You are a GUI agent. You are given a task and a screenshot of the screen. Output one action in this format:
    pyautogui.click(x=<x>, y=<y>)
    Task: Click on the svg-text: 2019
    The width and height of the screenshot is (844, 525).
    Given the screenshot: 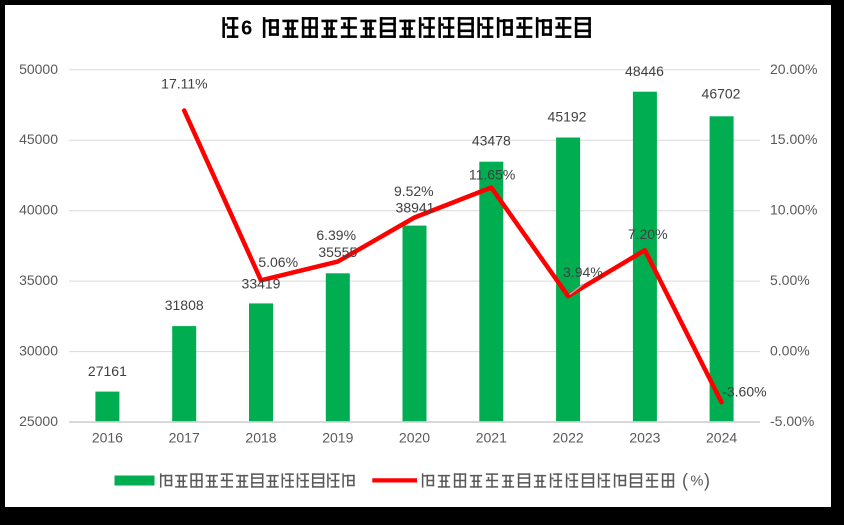 What is the action you would take?
    pyautogui.click(x=337, y=438)
    